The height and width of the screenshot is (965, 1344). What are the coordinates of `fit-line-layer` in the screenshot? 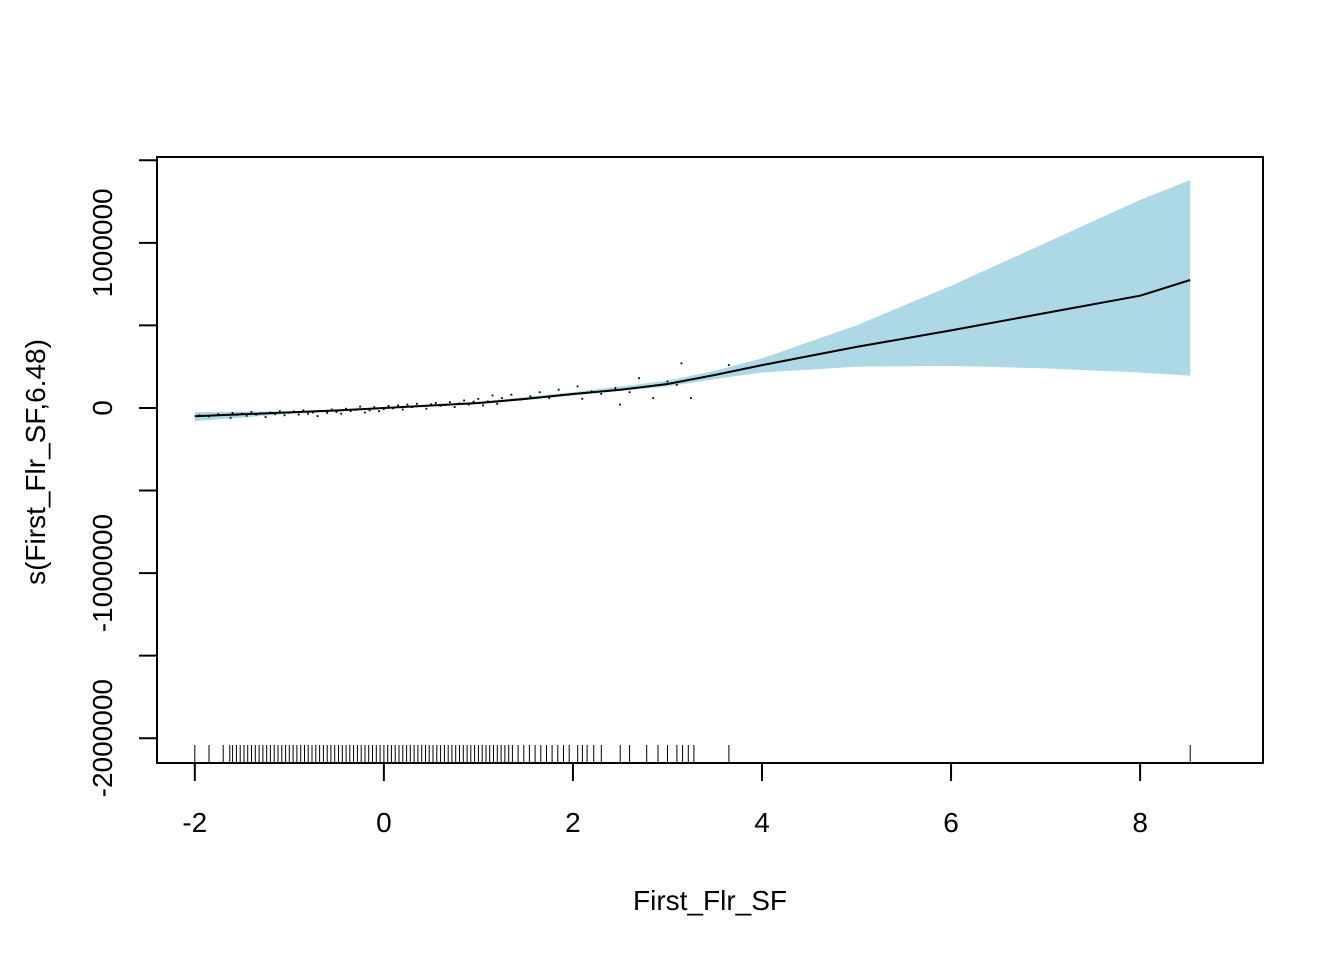 It's located at (692, 348).